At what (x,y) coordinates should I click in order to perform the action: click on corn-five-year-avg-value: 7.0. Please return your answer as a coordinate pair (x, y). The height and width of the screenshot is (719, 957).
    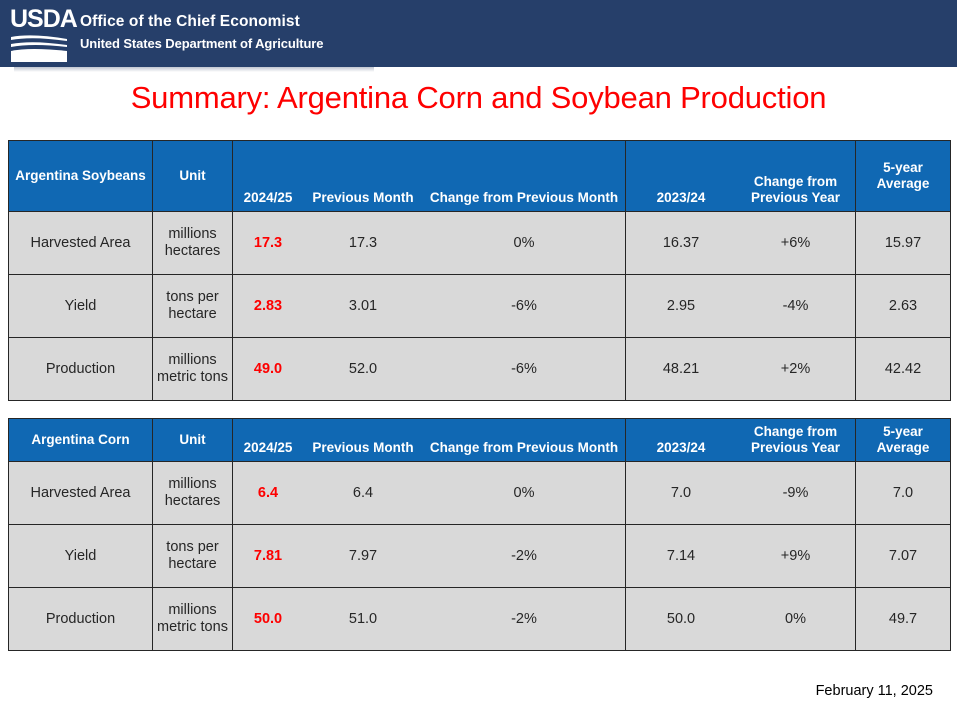
    Looking at the image, I should click on (903, 493).